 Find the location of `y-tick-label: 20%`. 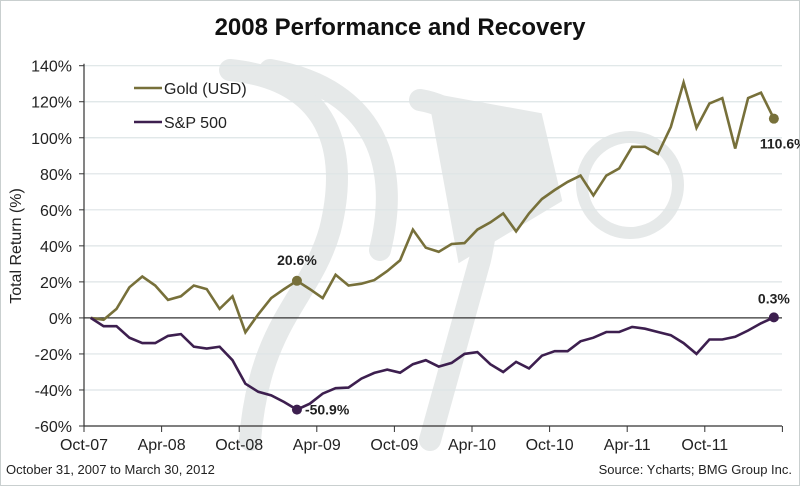

y-tick-label: 20% is located at coordinates (56, 283).